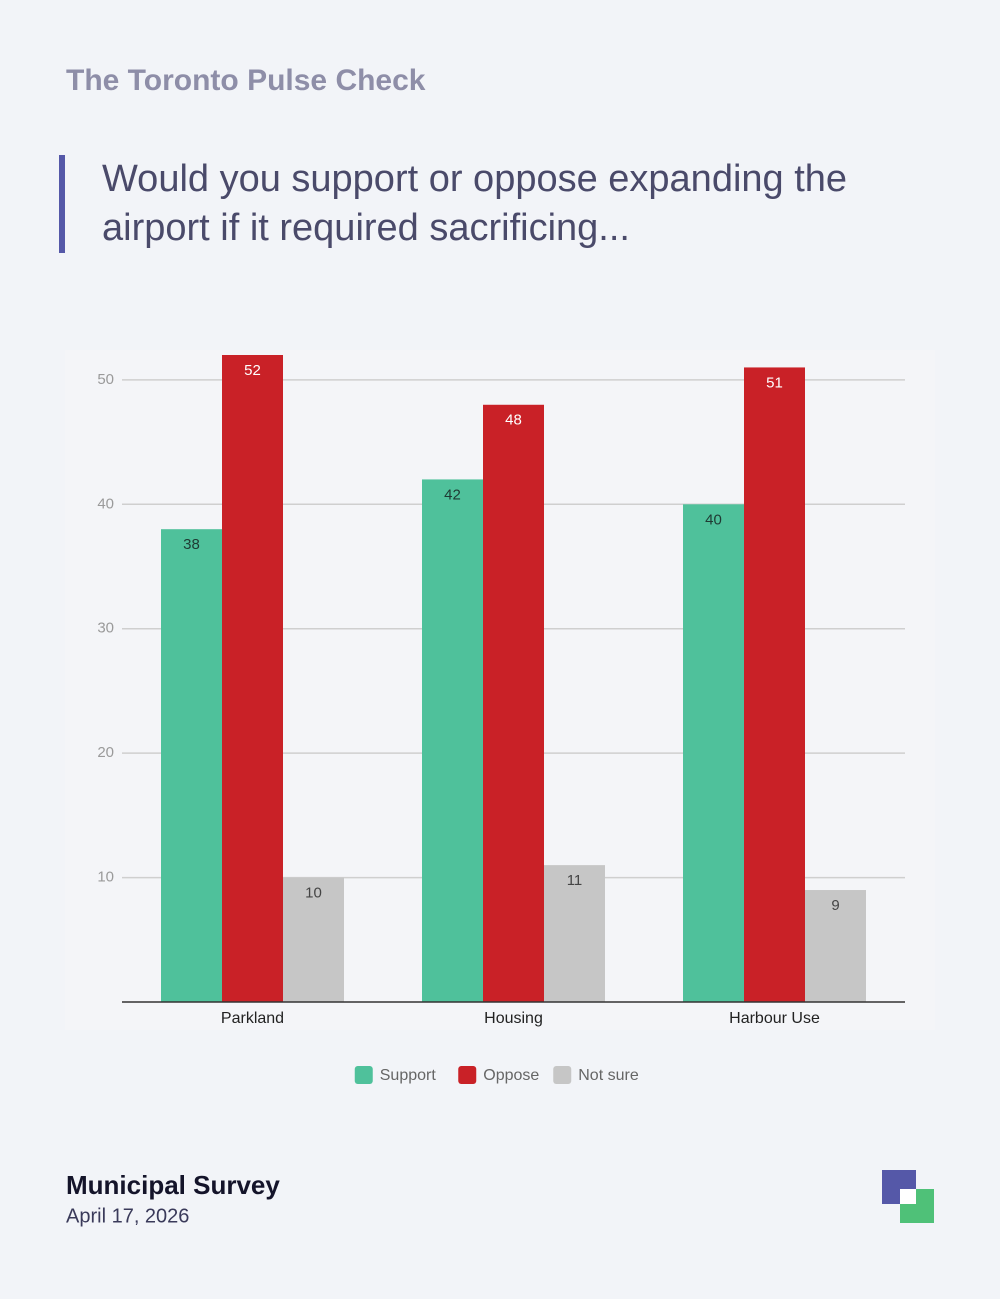 The height and width of the screenshot is (1299, 1000). What do you see at coordinates (511, 1075) in the screenshot?
I see `legend-label: Oppose` at bounding box center [511, 1075].